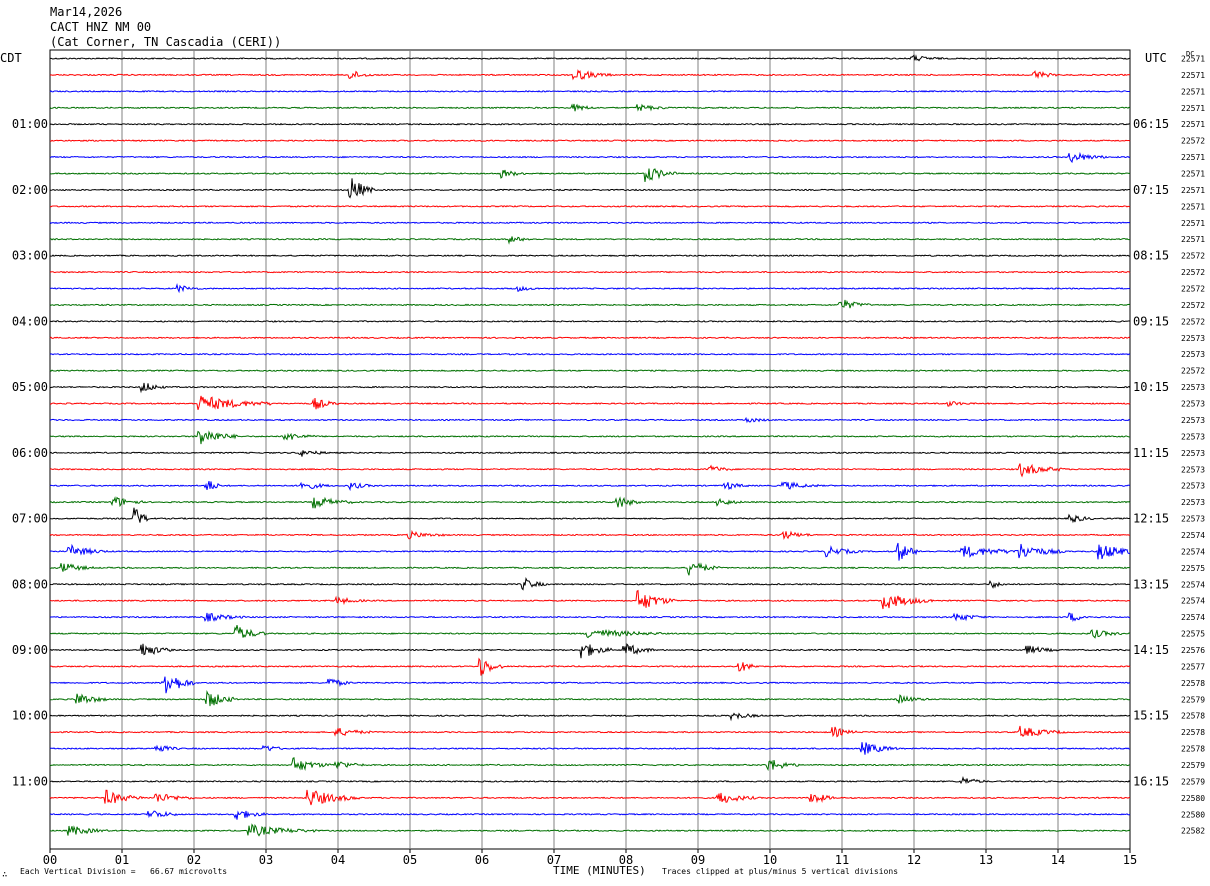 This screenshot has width=1210, height=886. I want to click on x-tick-label: 12, so click(914, 860).